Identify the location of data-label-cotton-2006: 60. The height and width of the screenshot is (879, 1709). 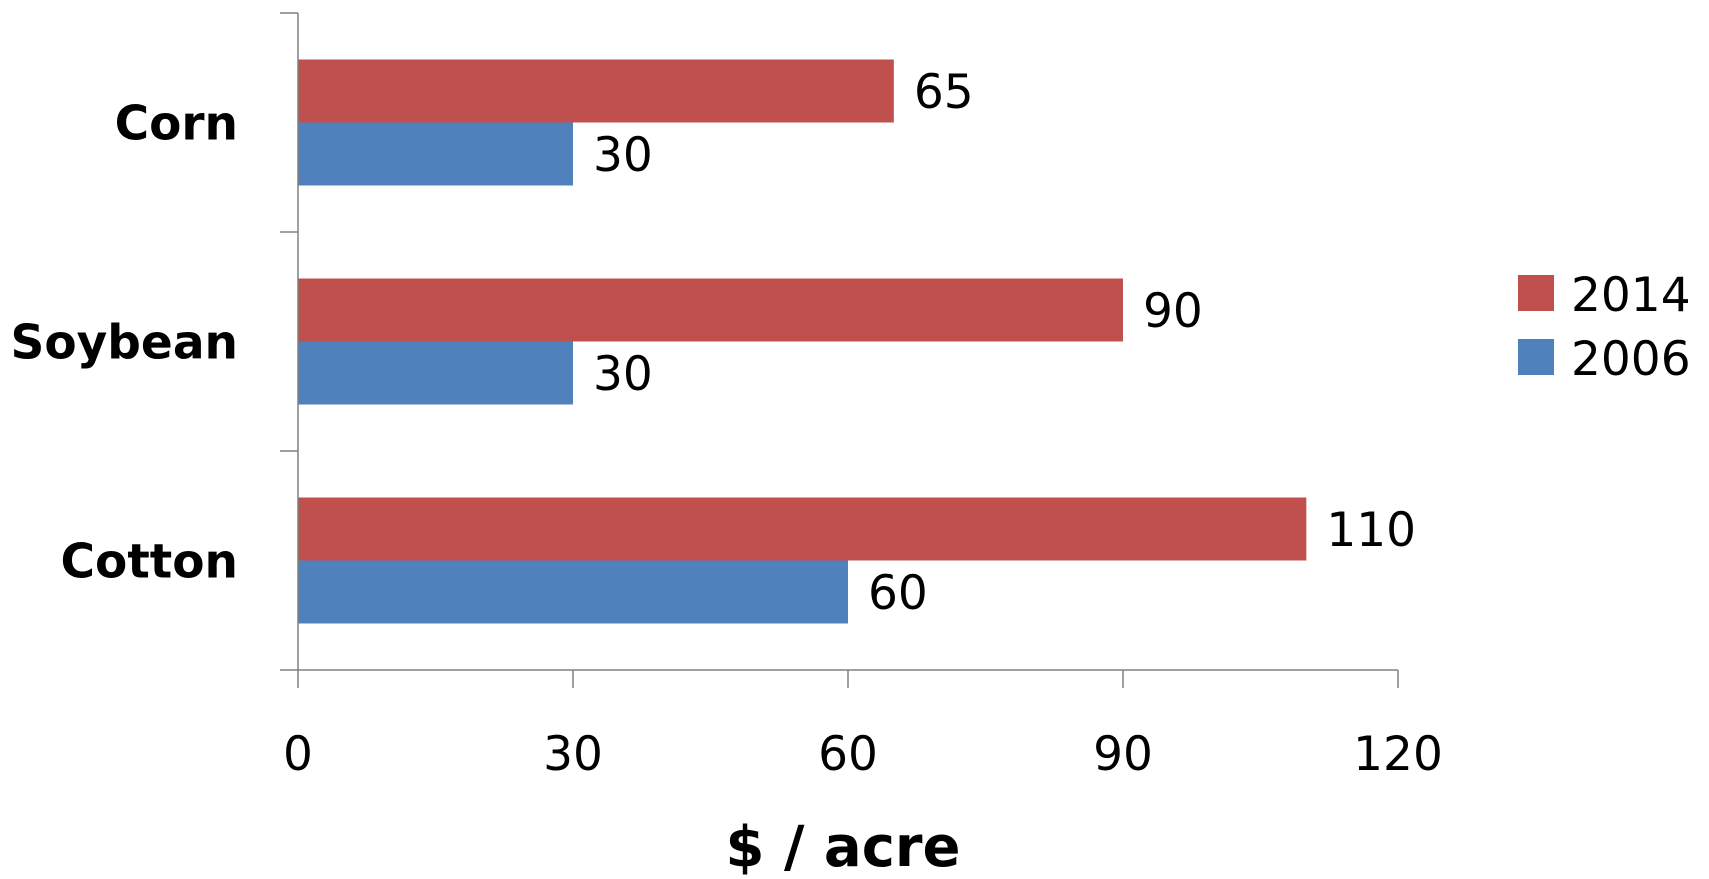
(898, 593).